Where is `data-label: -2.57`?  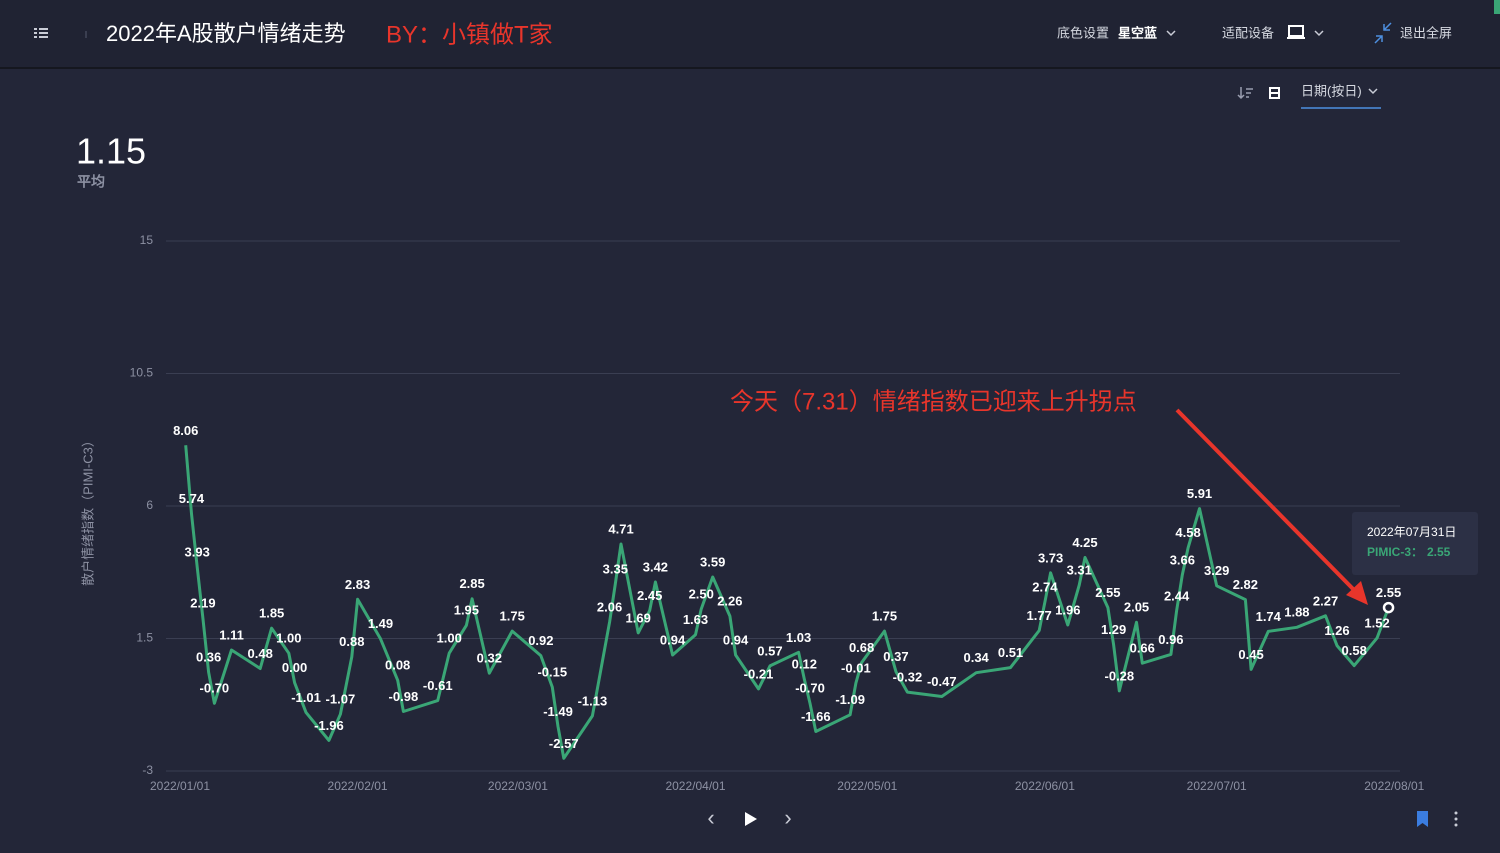 data-label: -2.57 is located at coordinates (564, 743).